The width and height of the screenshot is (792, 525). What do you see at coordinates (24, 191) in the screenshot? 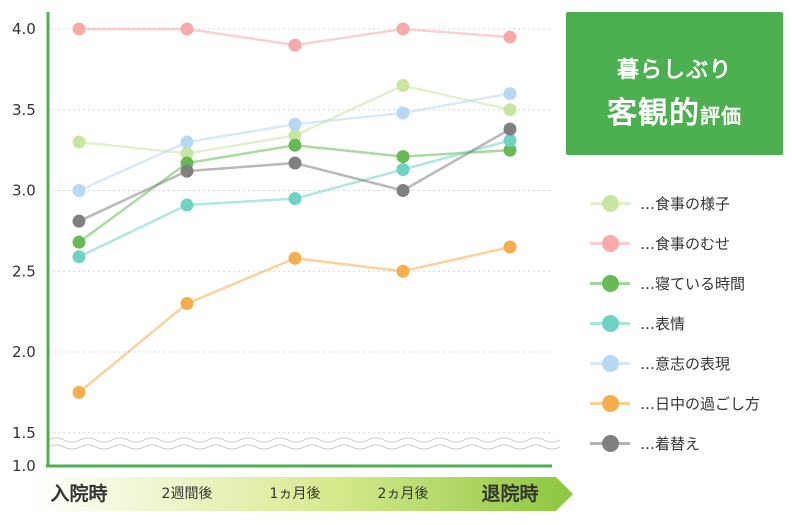
I see `y-tick-label: 3.0` at bounding box center [24, 191].